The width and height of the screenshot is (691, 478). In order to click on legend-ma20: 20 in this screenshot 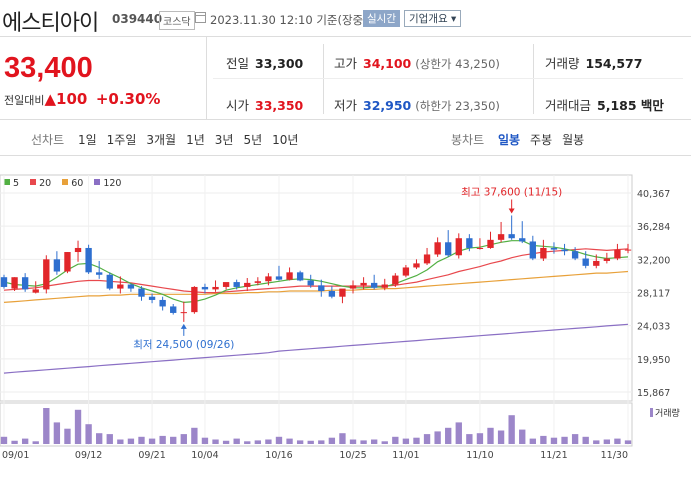, I will do `click(40, 183)`.